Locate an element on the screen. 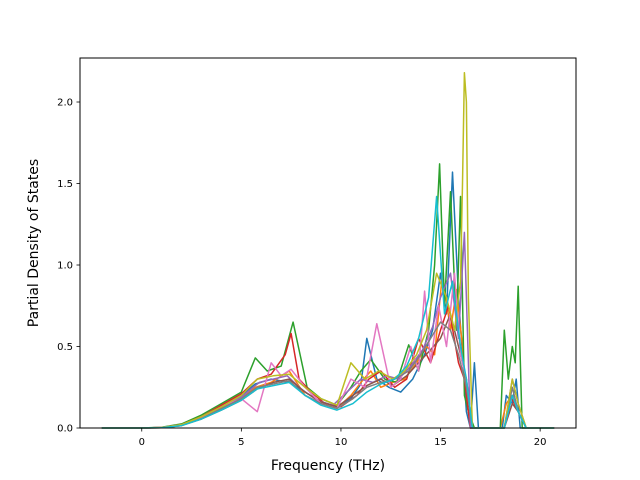  y-tick-label: 0.0 is located at coordinates (65, 429).